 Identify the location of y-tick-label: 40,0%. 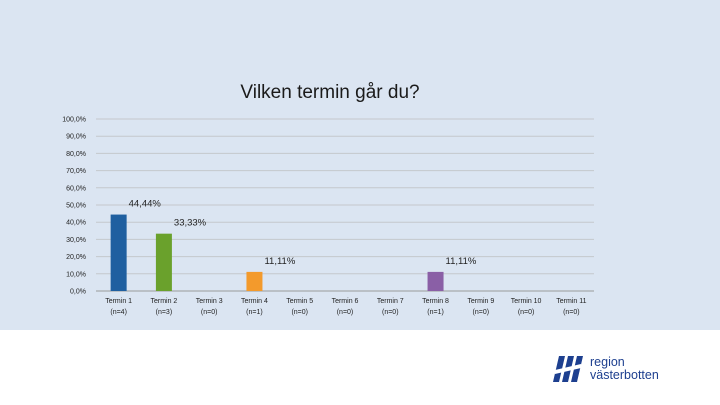
(76, 223).